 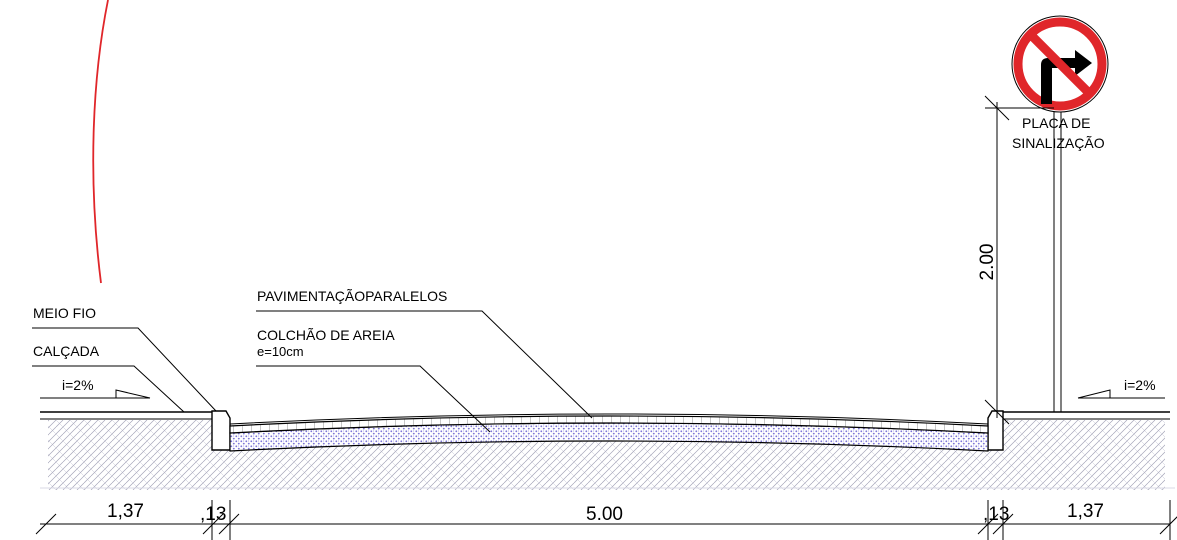 What do you see at coordinates (1085, 511) in the screenshot?
I see `dim-sidewalk-right: 1,37` at bounding box center [1085, 511].